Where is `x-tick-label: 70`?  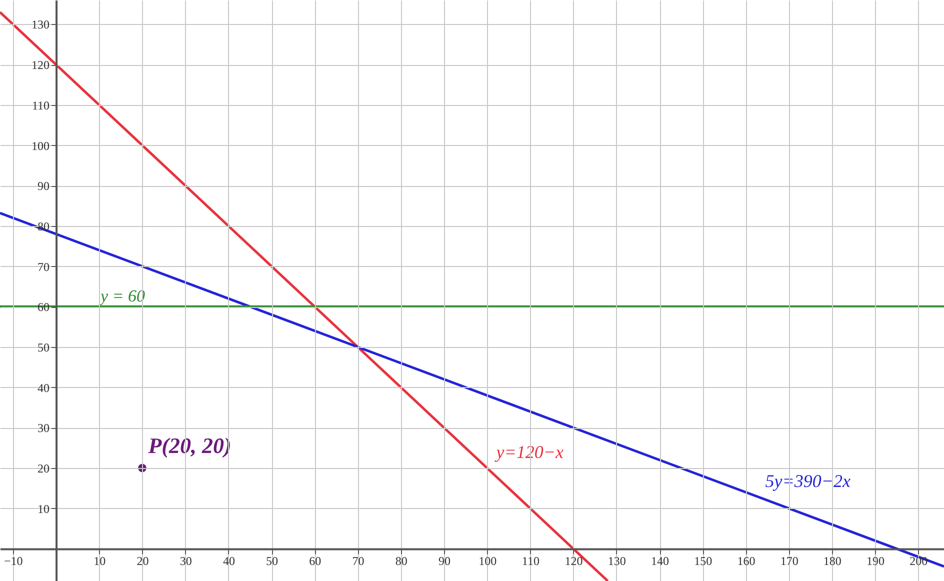
x-tick-label: 70 is located at coordinates (358, 561).